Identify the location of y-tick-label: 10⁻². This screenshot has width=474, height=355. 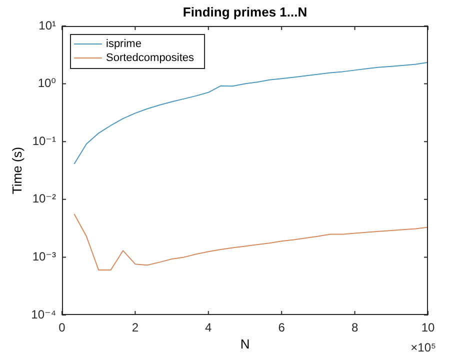
(44, 199).